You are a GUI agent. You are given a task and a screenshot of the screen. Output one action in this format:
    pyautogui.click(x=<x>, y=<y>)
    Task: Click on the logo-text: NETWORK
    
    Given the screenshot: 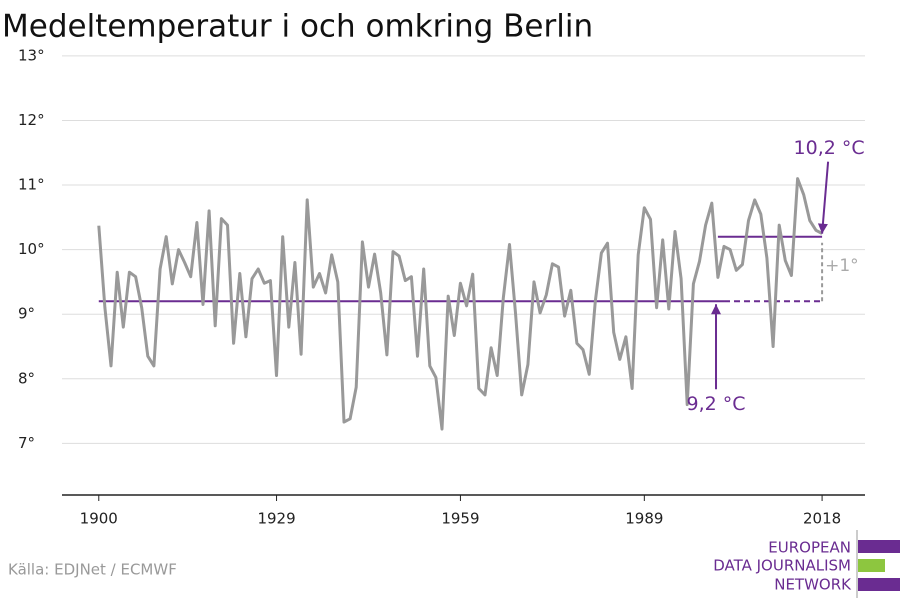 What is the action you would take?
    pyautogui.click(x=813, y=585)
    